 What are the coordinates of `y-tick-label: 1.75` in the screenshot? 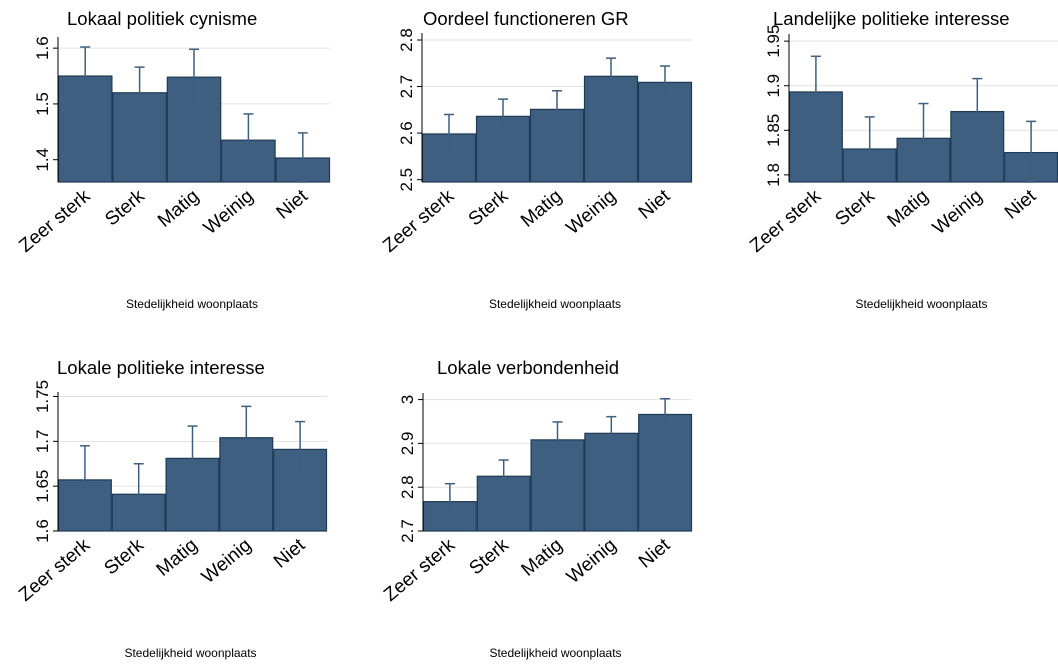 It's located at (42, 396).